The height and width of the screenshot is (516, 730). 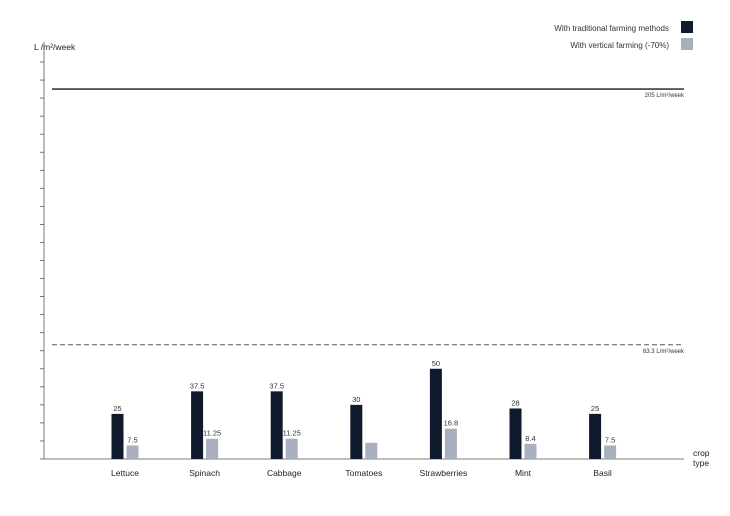 I want to click on data-label: 16.8, so click(x=451, y=423).